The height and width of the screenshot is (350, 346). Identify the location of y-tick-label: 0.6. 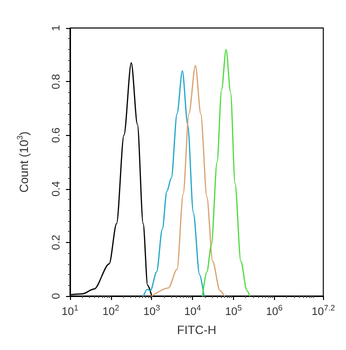
(56, 135).